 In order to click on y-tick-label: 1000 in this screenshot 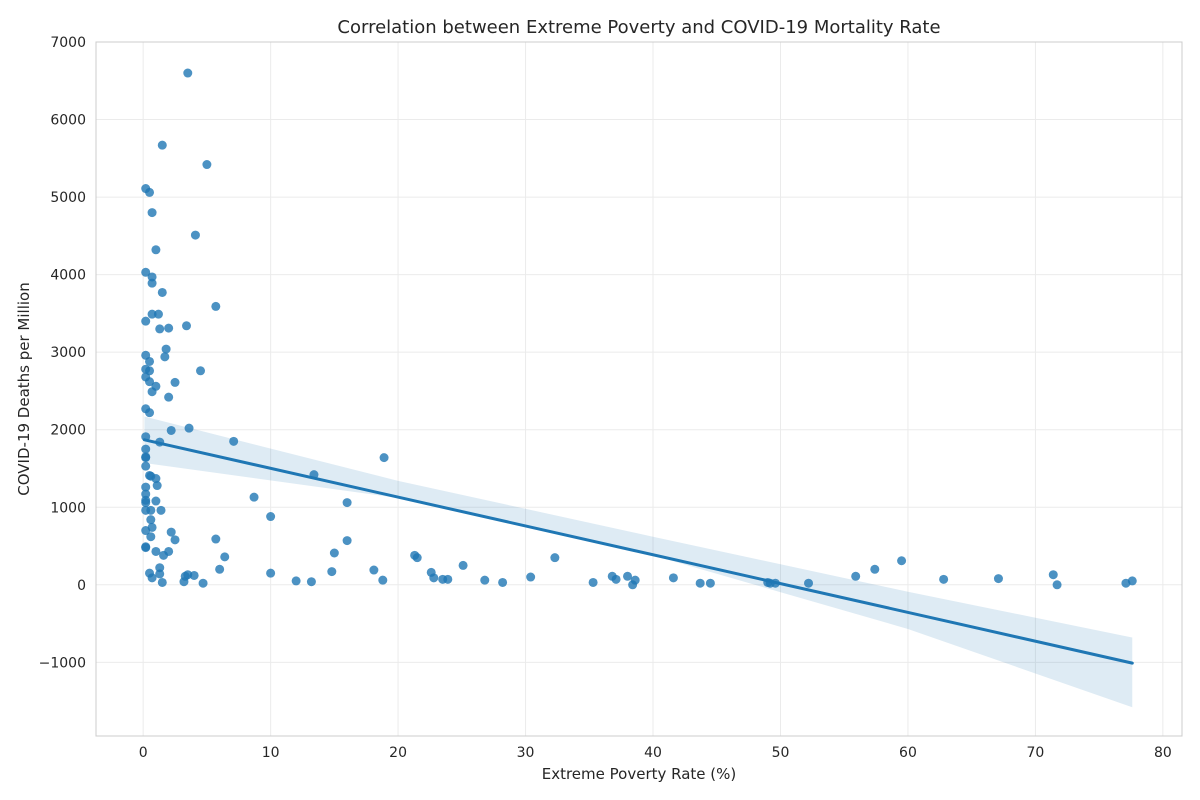, I will do `click(68, 508)`.